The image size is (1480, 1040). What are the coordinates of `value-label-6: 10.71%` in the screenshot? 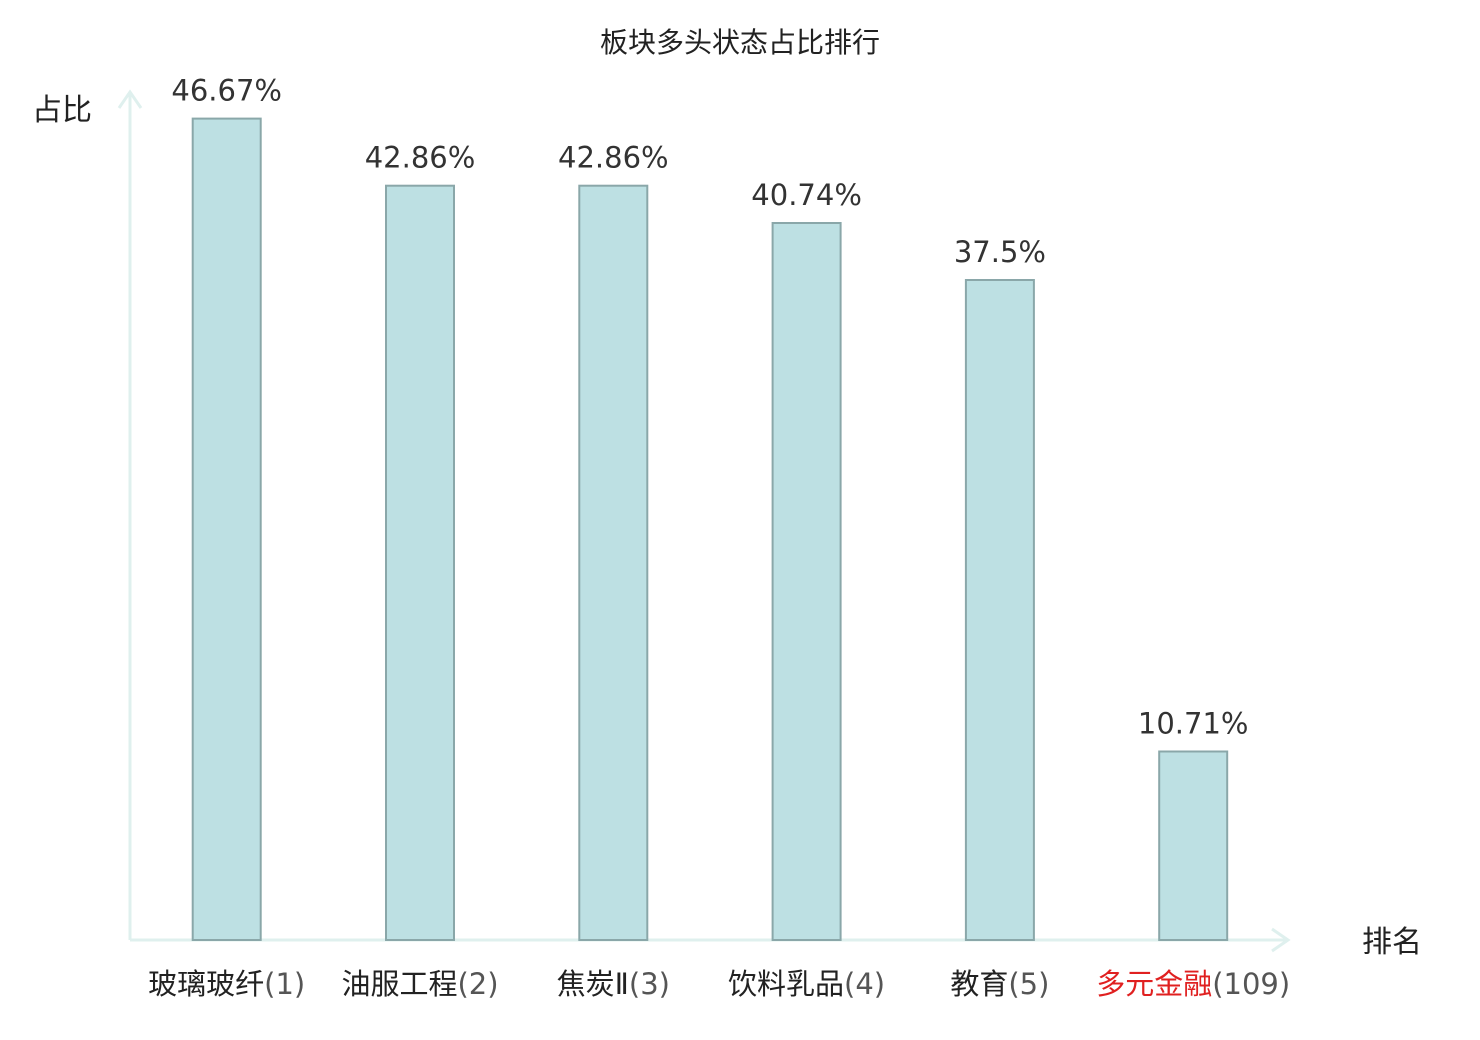 It's located at (1193, 724).